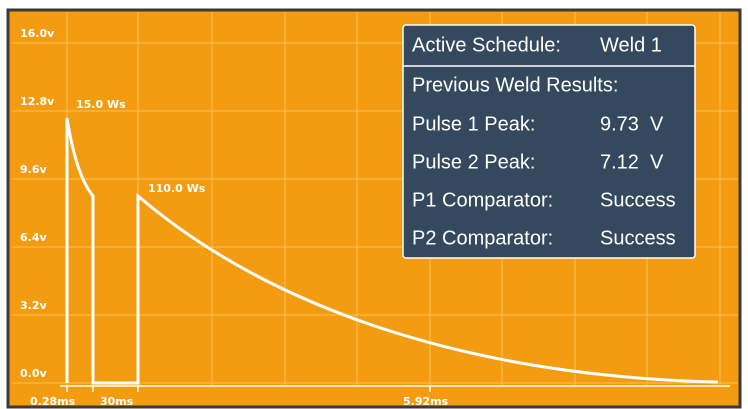 Image resolution: width=748 pixels, height=409 pixels. I want to click on x-axis-ticks, so click(248, 389).